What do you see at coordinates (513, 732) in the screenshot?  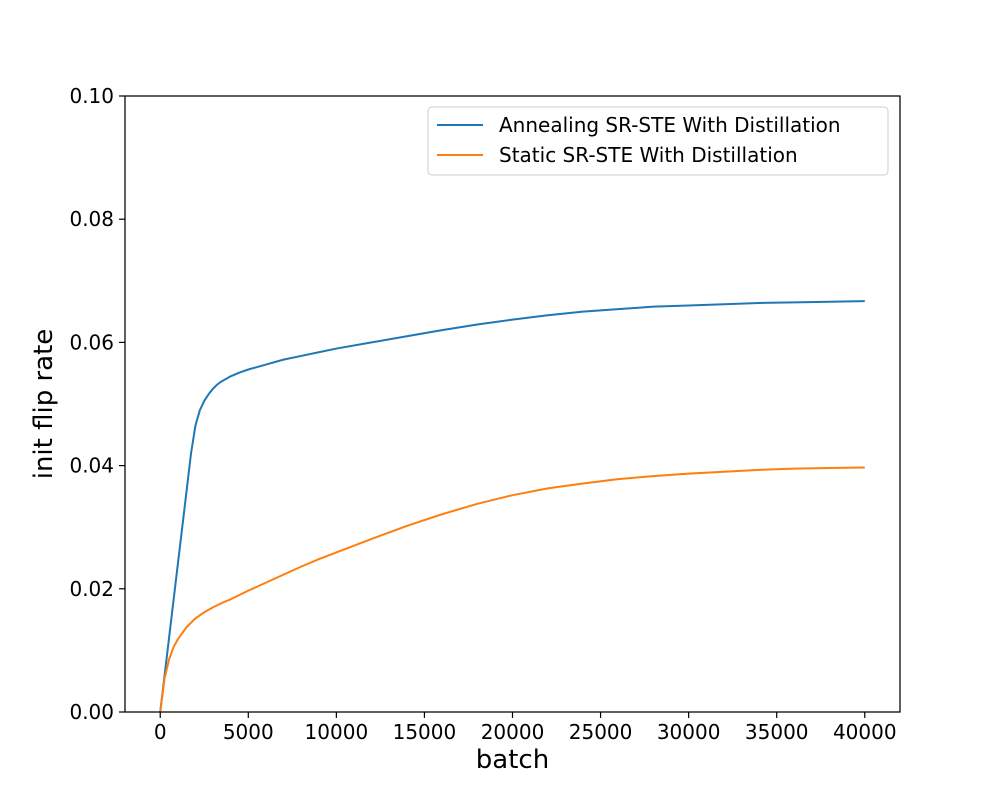 I see `x-tick-label: 20000` at bounding box center [513, 732].